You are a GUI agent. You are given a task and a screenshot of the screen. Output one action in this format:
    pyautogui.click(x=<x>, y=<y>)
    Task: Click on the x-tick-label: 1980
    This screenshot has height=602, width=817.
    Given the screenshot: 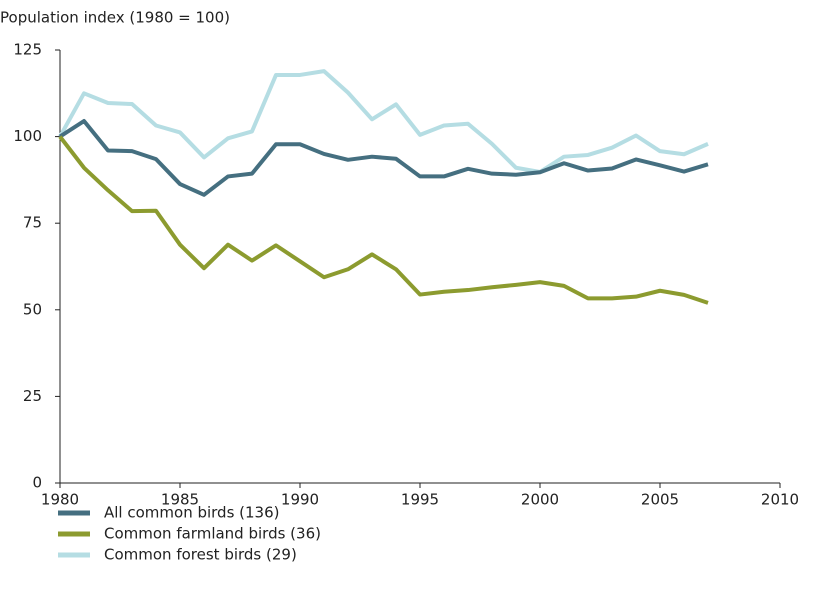 What is the action you would take?
    pyautogui.click(x=60, y=500)
    